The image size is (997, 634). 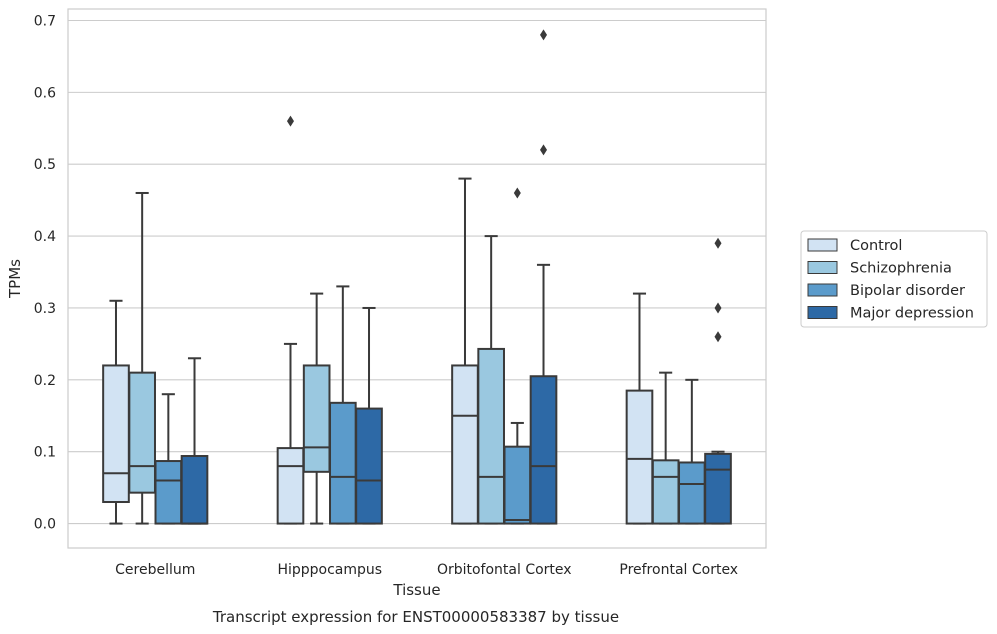 What do you see at coordinates (45, 93) in the screenshot?
I see `y-tick-label: 0.6` at bounding box center [45, 93].